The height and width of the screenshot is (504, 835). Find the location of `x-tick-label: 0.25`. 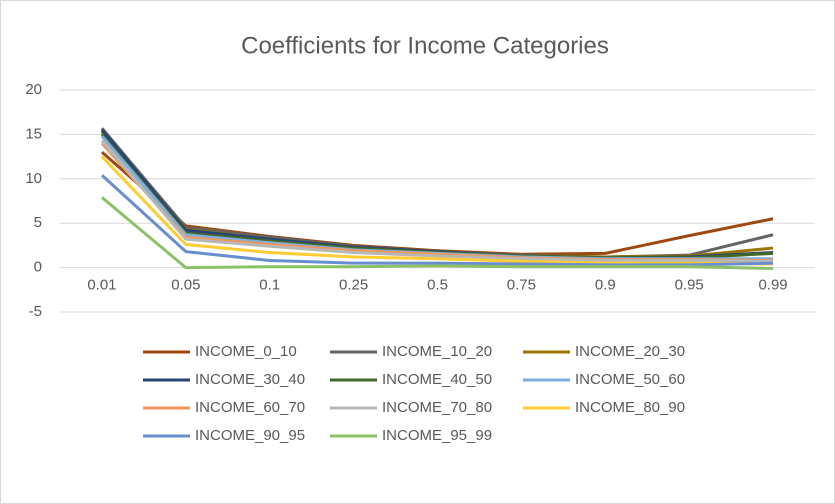

x-tick-label: 0.25 is located at coordinates (353, 285).